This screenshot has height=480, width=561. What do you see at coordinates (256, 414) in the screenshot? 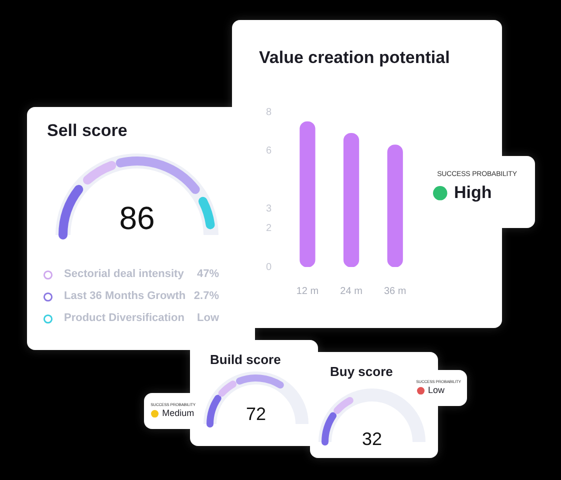
I see `text: 72` at bounding box center [256, 414].